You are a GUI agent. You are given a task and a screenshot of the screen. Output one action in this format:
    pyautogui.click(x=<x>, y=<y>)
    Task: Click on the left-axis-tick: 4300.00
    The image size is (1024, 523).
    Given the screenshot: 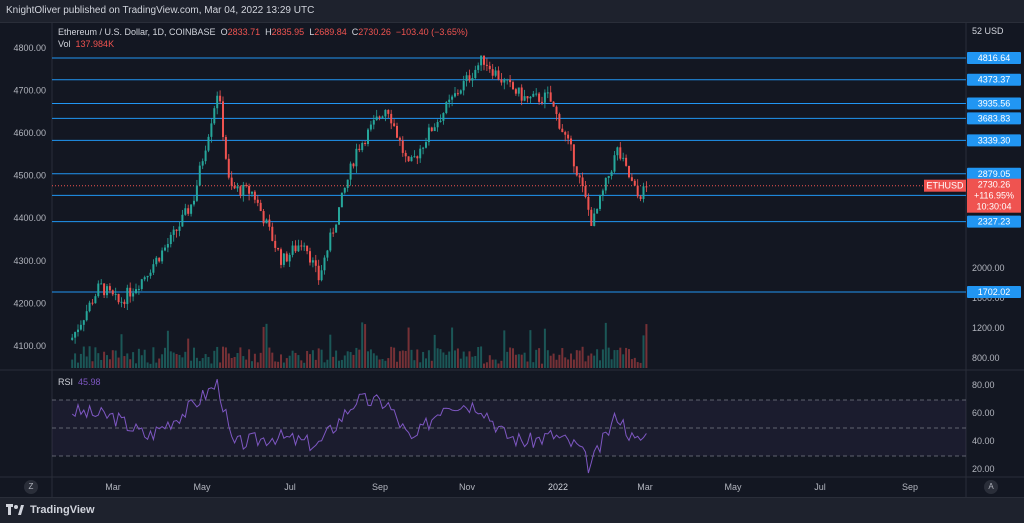 What is the action you would take?
    pyautogui.click(x=29, y=261)
    